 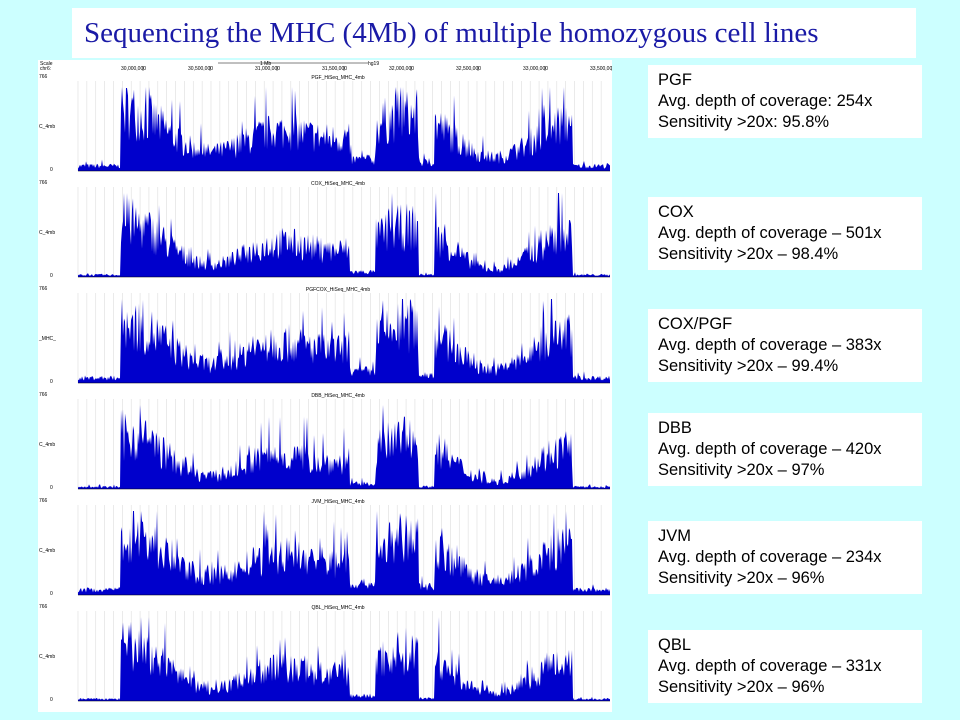 What do you see at coordinates (675, 645) in the screenshot?
I see `panel-sample: QBL` at bounding box center [675, 645].